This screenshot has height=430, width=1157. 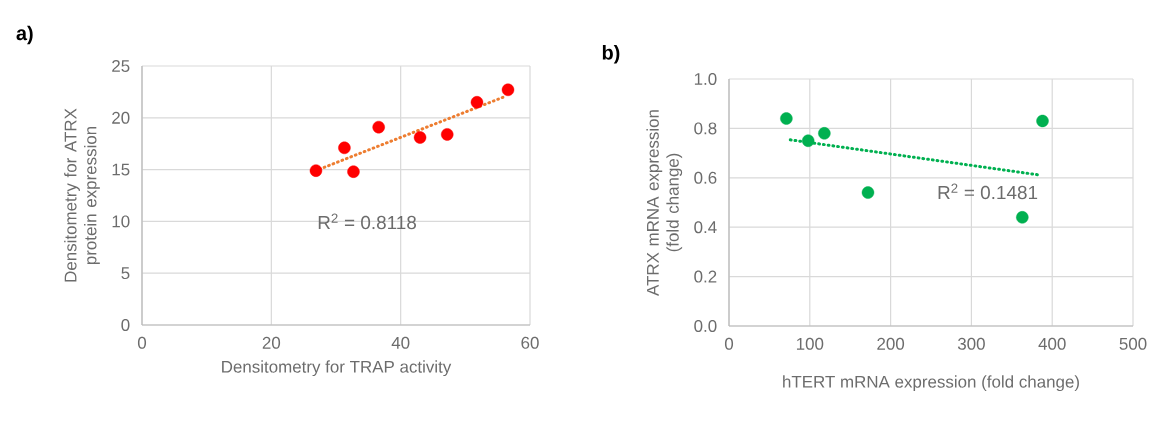 What do you see at coordinates (705, 276) in the screenshot?
I see `y-tick-label: 0.2` at bounding box center [705, 276].